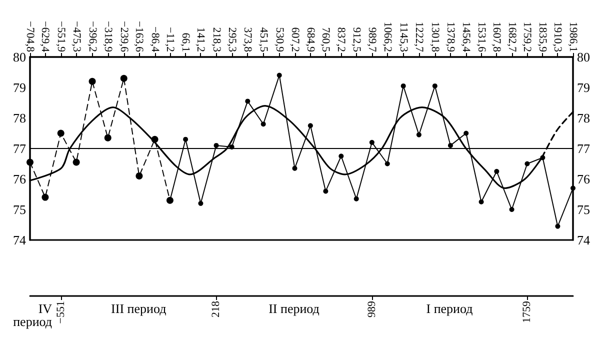 This screenshot has height=342, width=600. I want to click on x-tick-label: 218, so click(216, 309).